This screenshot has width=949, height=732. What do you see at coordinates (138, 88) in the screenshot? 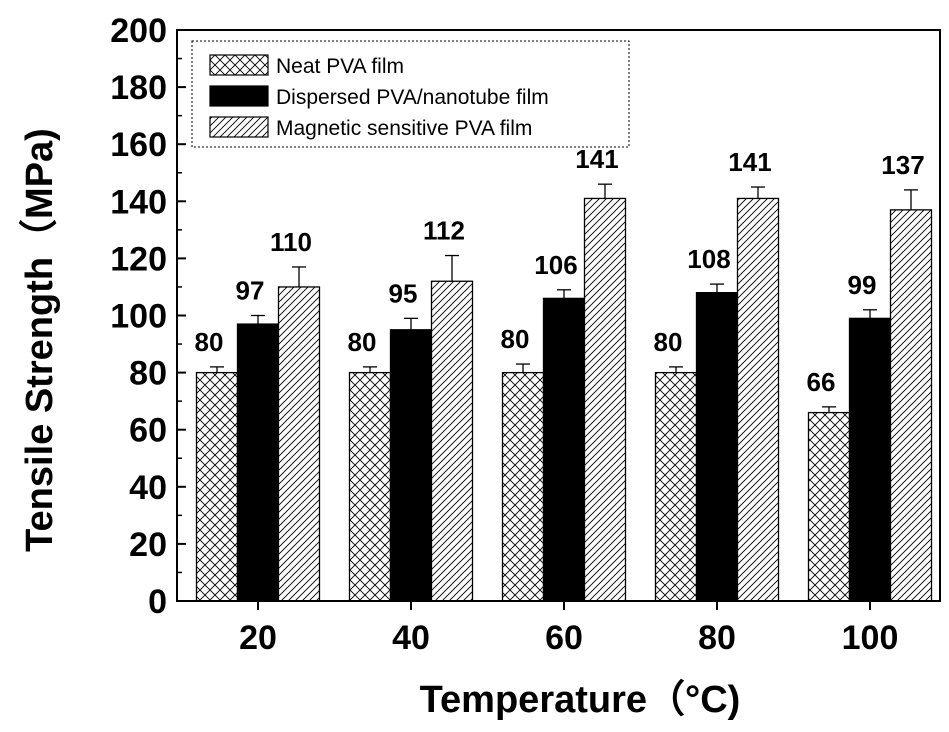
I see `y-tick-label: 180` at bounding box center [138, 88].